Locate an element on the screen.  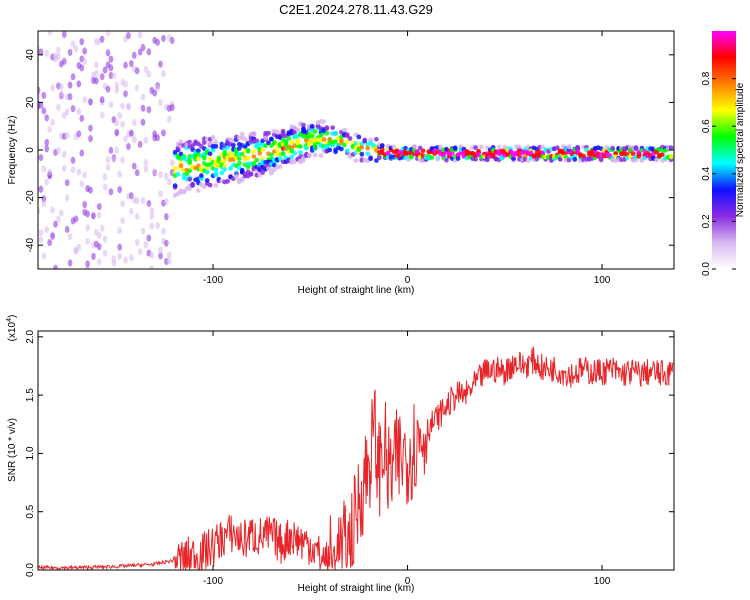
y-tick-label: 0 is located at coordinates (30, 150).